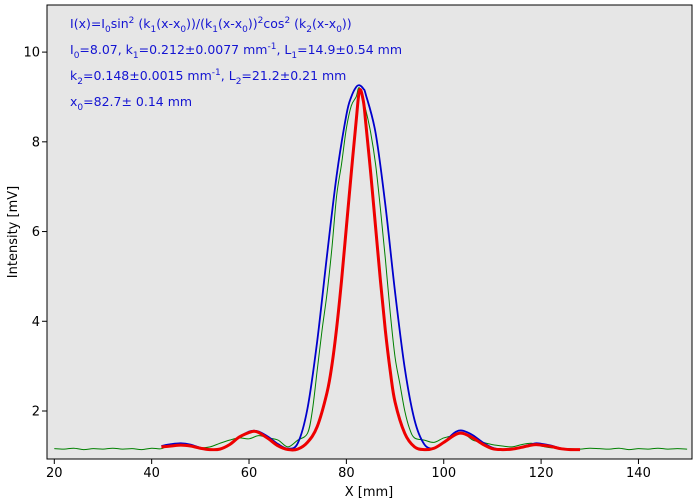 The width and height of the screenshot is (696, 504). I want to click on x-axis: 20 40 60 80 100 120 140, so click(348, 470).